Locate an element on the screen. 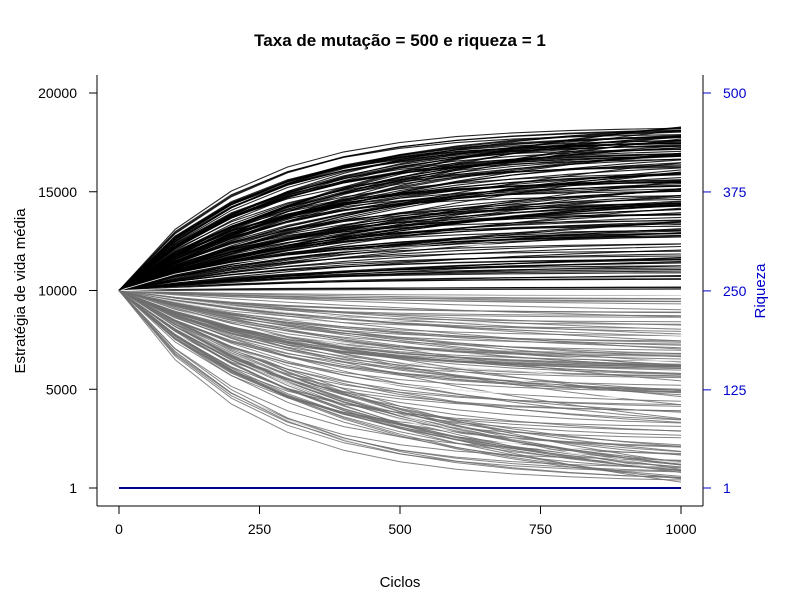  bottom-axis: 0 250 500 750 1000 is located at coordinates (400, 521).